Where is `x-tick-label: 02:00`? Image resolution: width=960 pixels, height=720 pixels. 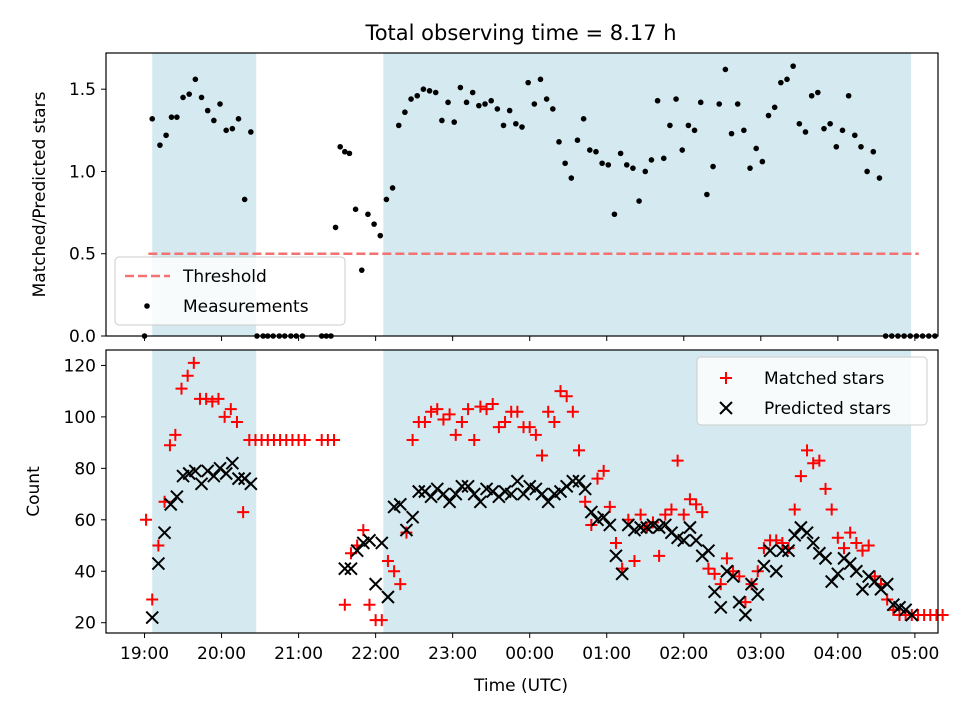 x-tick-label: 02:00 is located at coordinates (683, 654).